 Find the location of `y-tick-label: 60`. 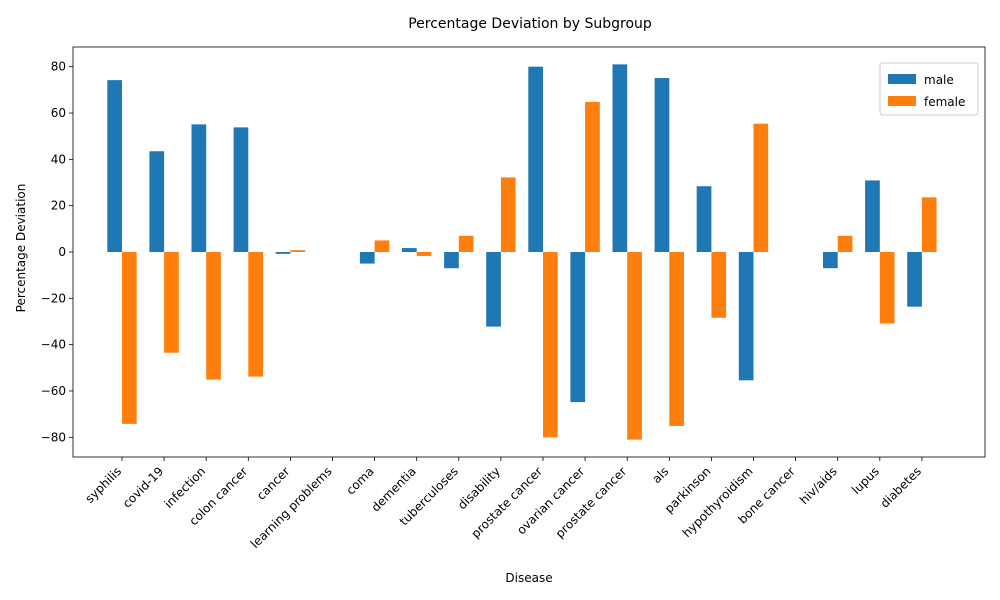

y-tick-label: 60 is located at coordinates (58, 113).